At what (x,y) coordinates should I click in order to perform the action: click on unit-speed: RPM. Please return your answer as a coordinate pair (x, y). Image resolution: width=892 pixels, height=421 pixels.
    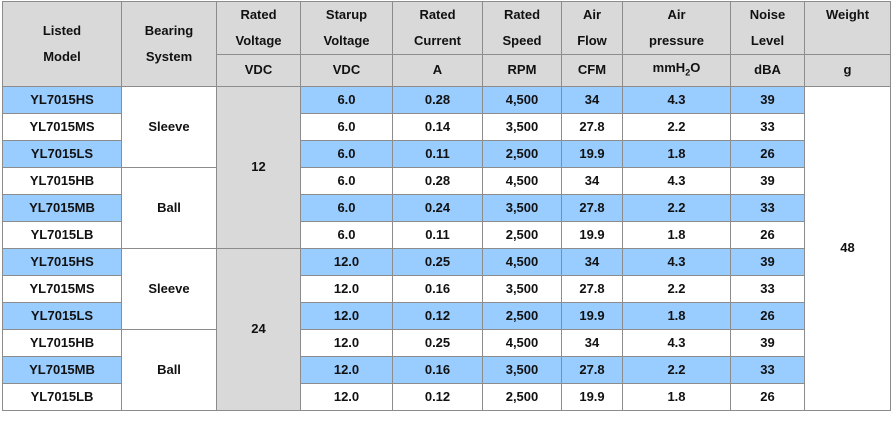
    Looking at the image, I should click on (522, 70).